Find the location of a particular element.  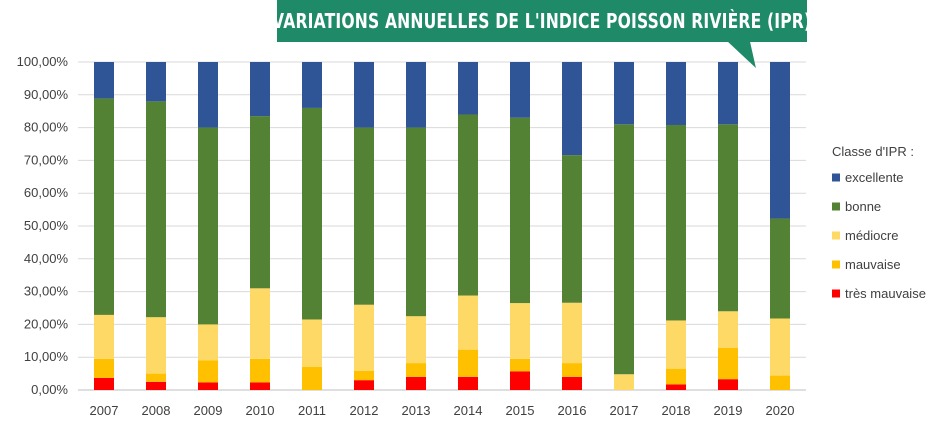

x-tick-label: 2020 is located at coordinates (780, 410).